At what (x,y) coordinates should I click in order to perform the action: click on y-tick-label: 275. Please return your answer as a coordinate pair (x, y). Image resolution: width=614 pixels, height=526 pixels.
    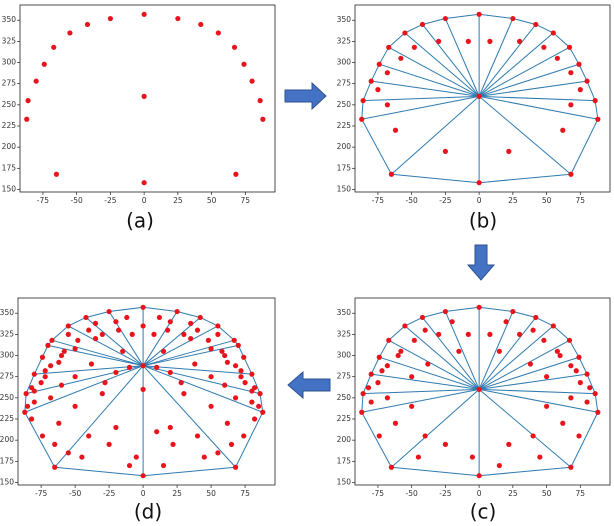
    Looking at the image, I should click on (344, 376).